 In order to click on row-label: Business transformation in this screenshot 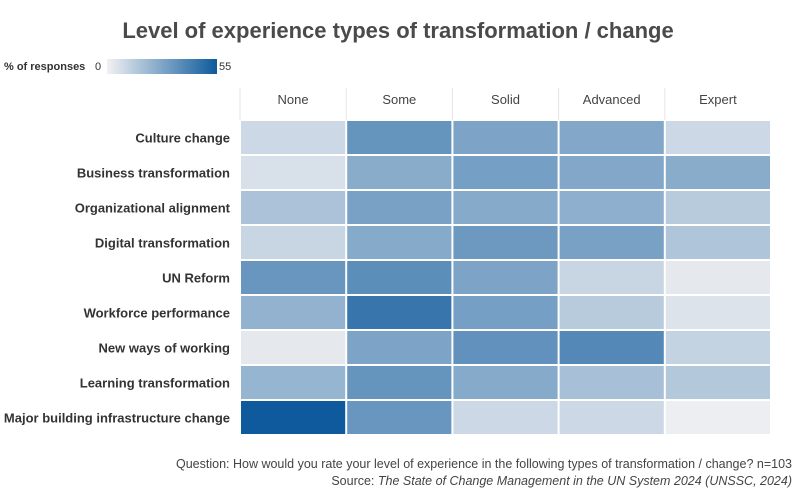, I will do `click(153, 173)`.